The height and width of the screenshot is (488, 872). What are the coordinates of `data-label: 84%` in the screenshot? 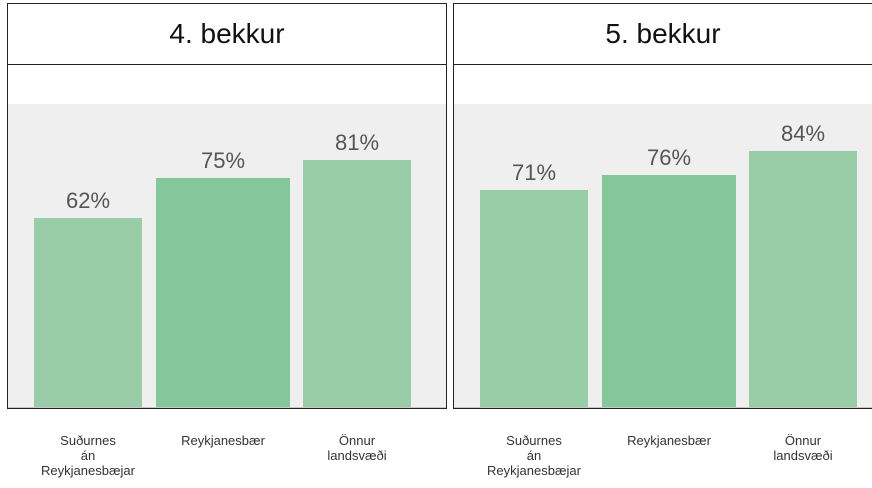 It's located at (803, 133).